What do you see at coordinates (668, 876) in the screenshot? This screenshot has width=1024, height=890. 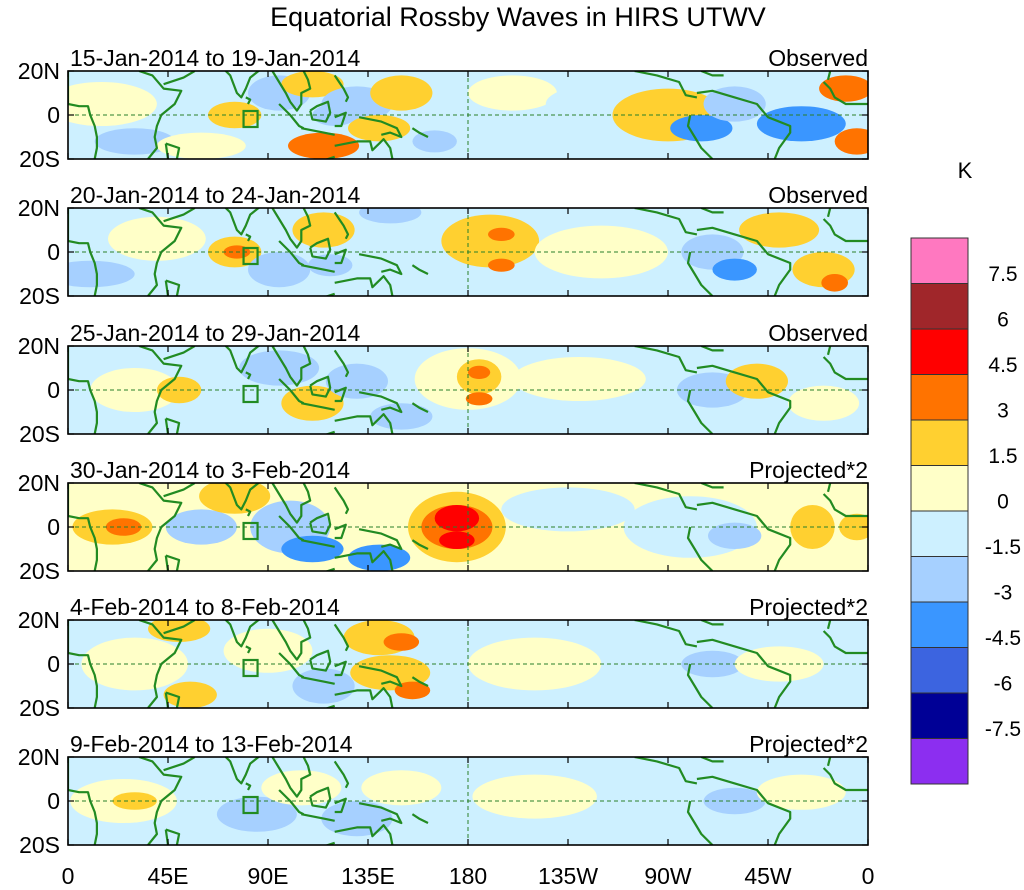 I see `lon-label: 90W` at bounding box center [668, 876].